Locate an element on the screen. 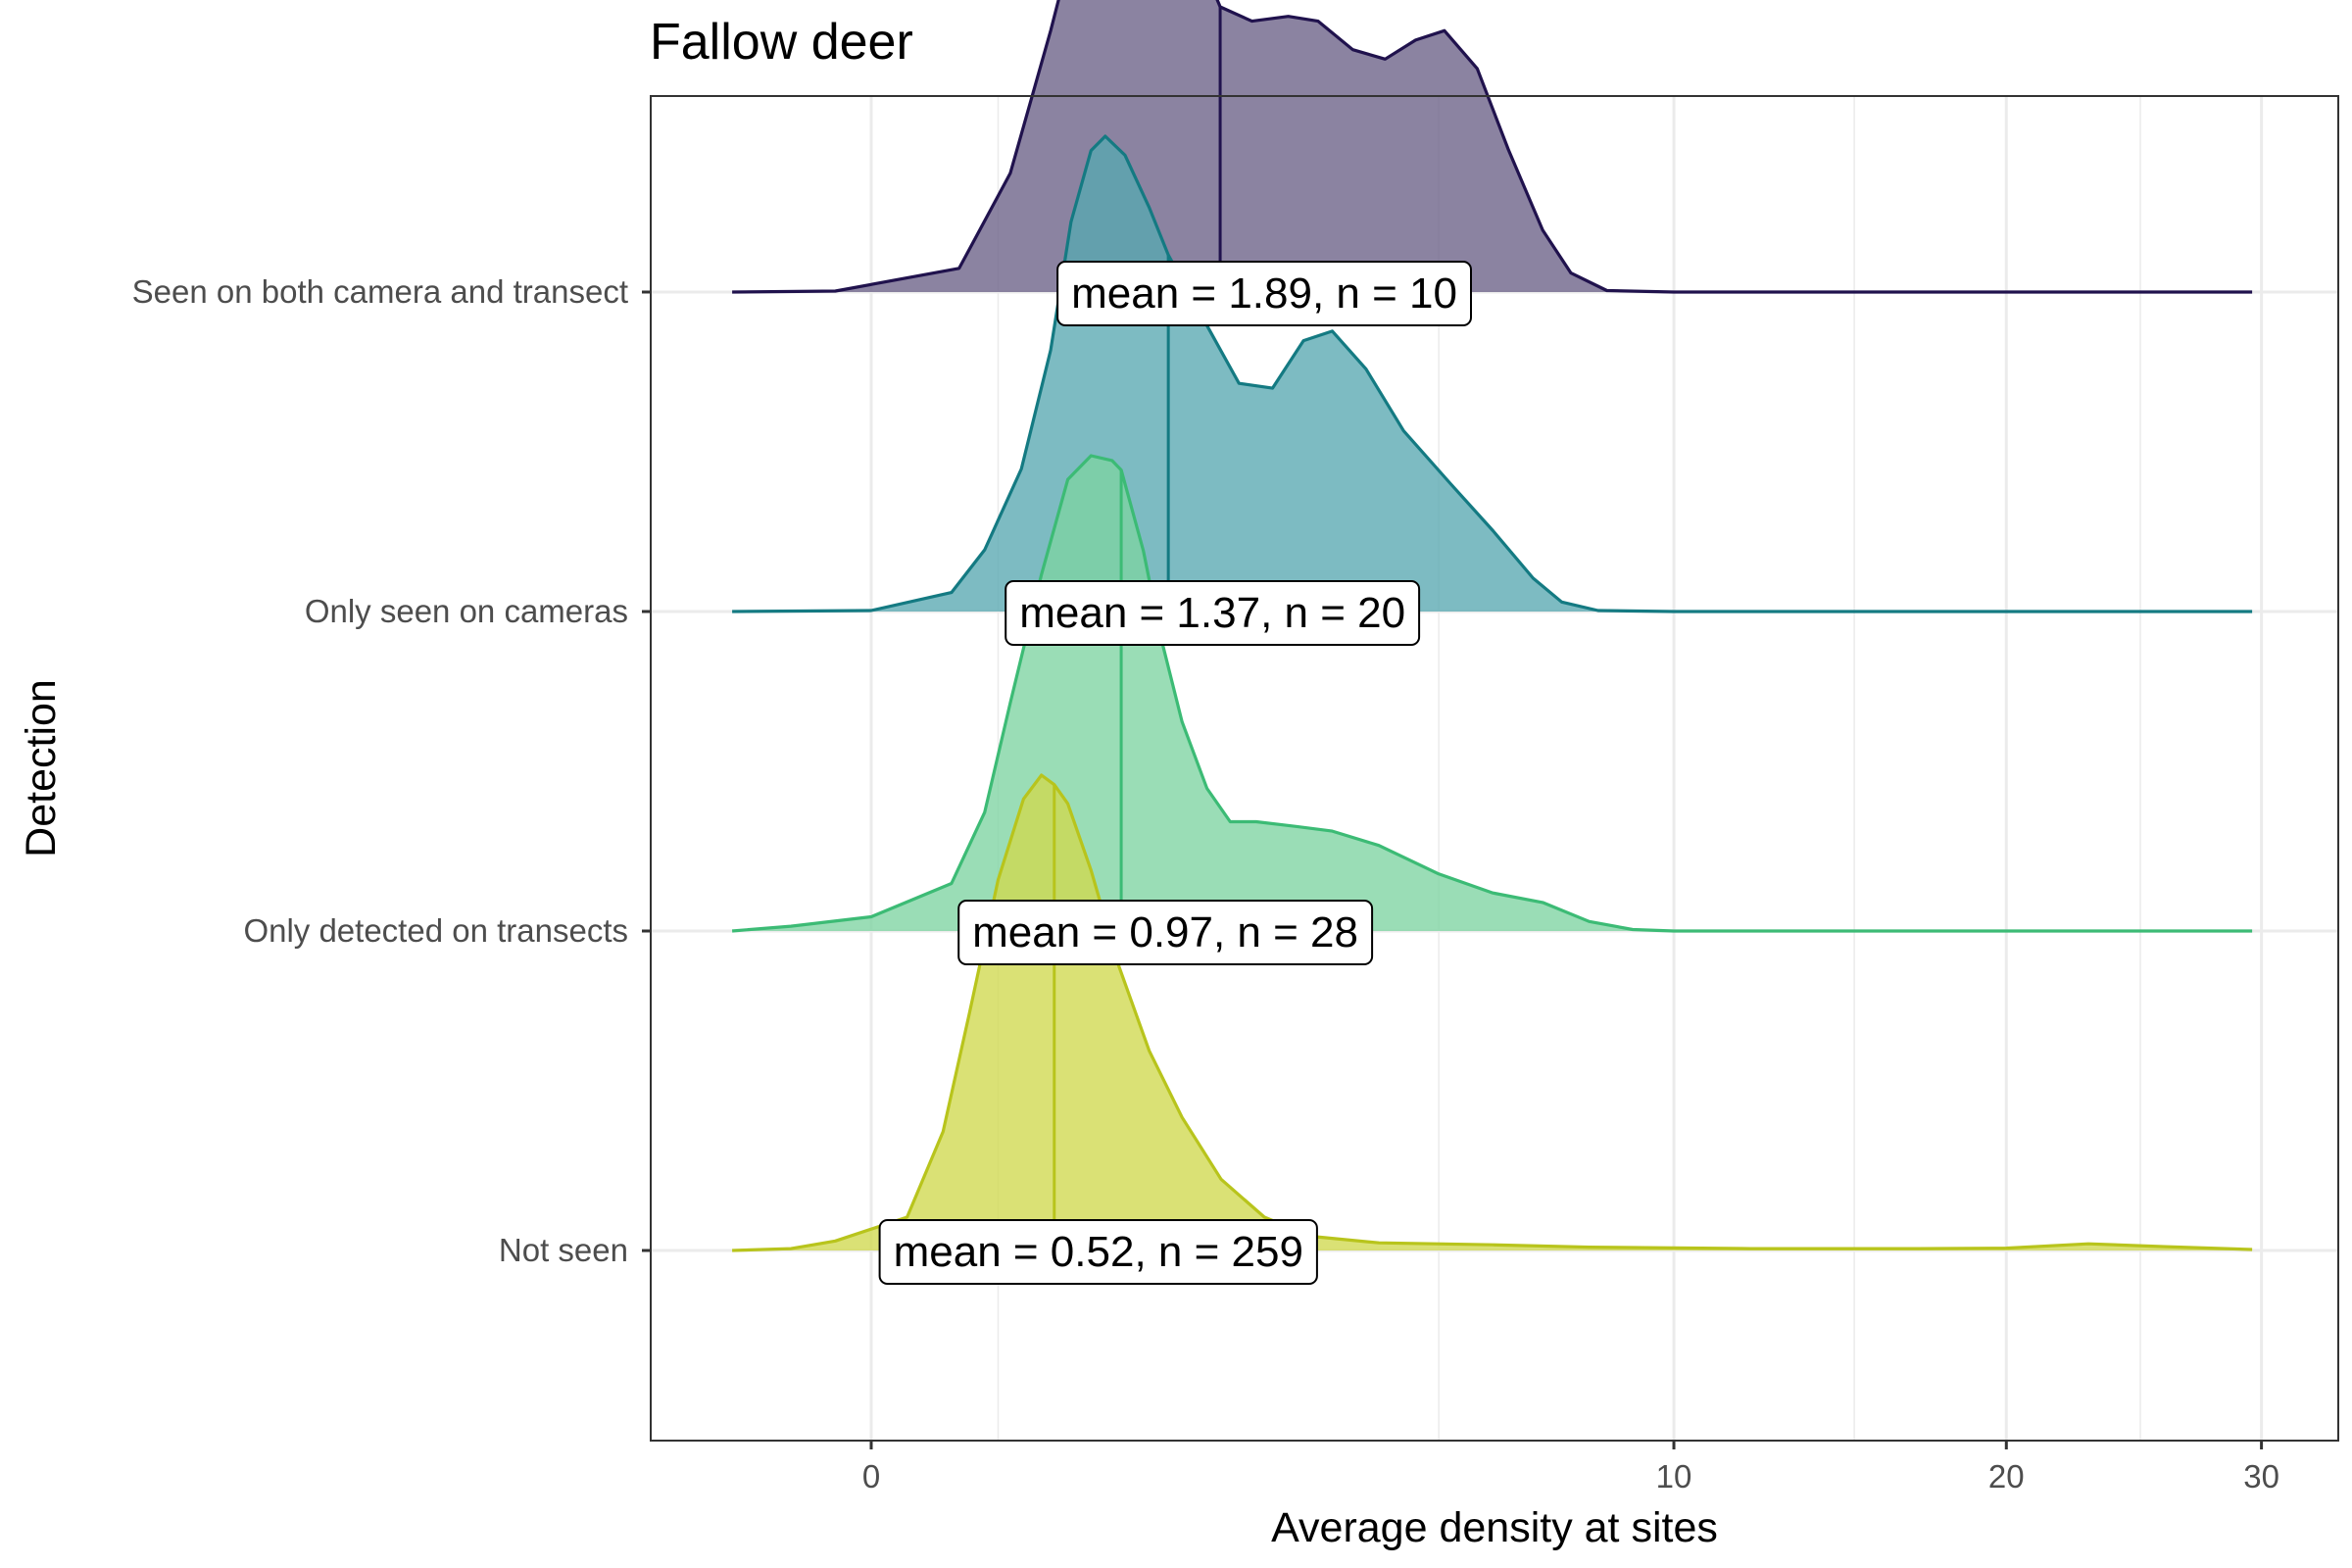  mean-label-text: mean = 0.97, n = 28 is located at coordinates (1165, 932).